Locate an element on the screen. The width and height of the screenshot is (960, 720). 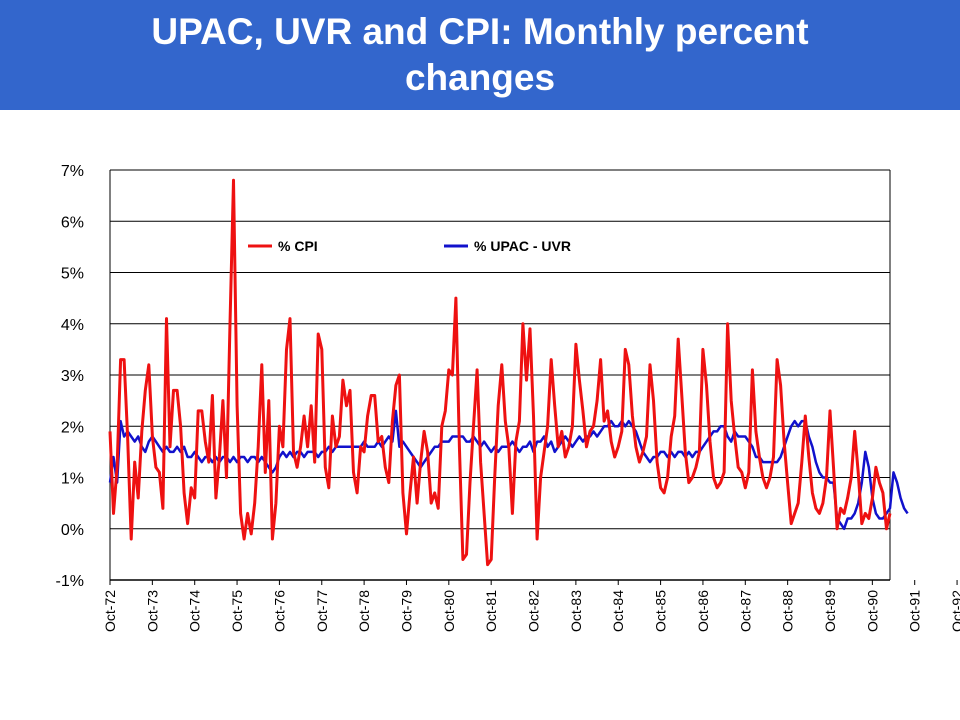
x-tick-label: Oct-82 is located at coordinates (534, 611).